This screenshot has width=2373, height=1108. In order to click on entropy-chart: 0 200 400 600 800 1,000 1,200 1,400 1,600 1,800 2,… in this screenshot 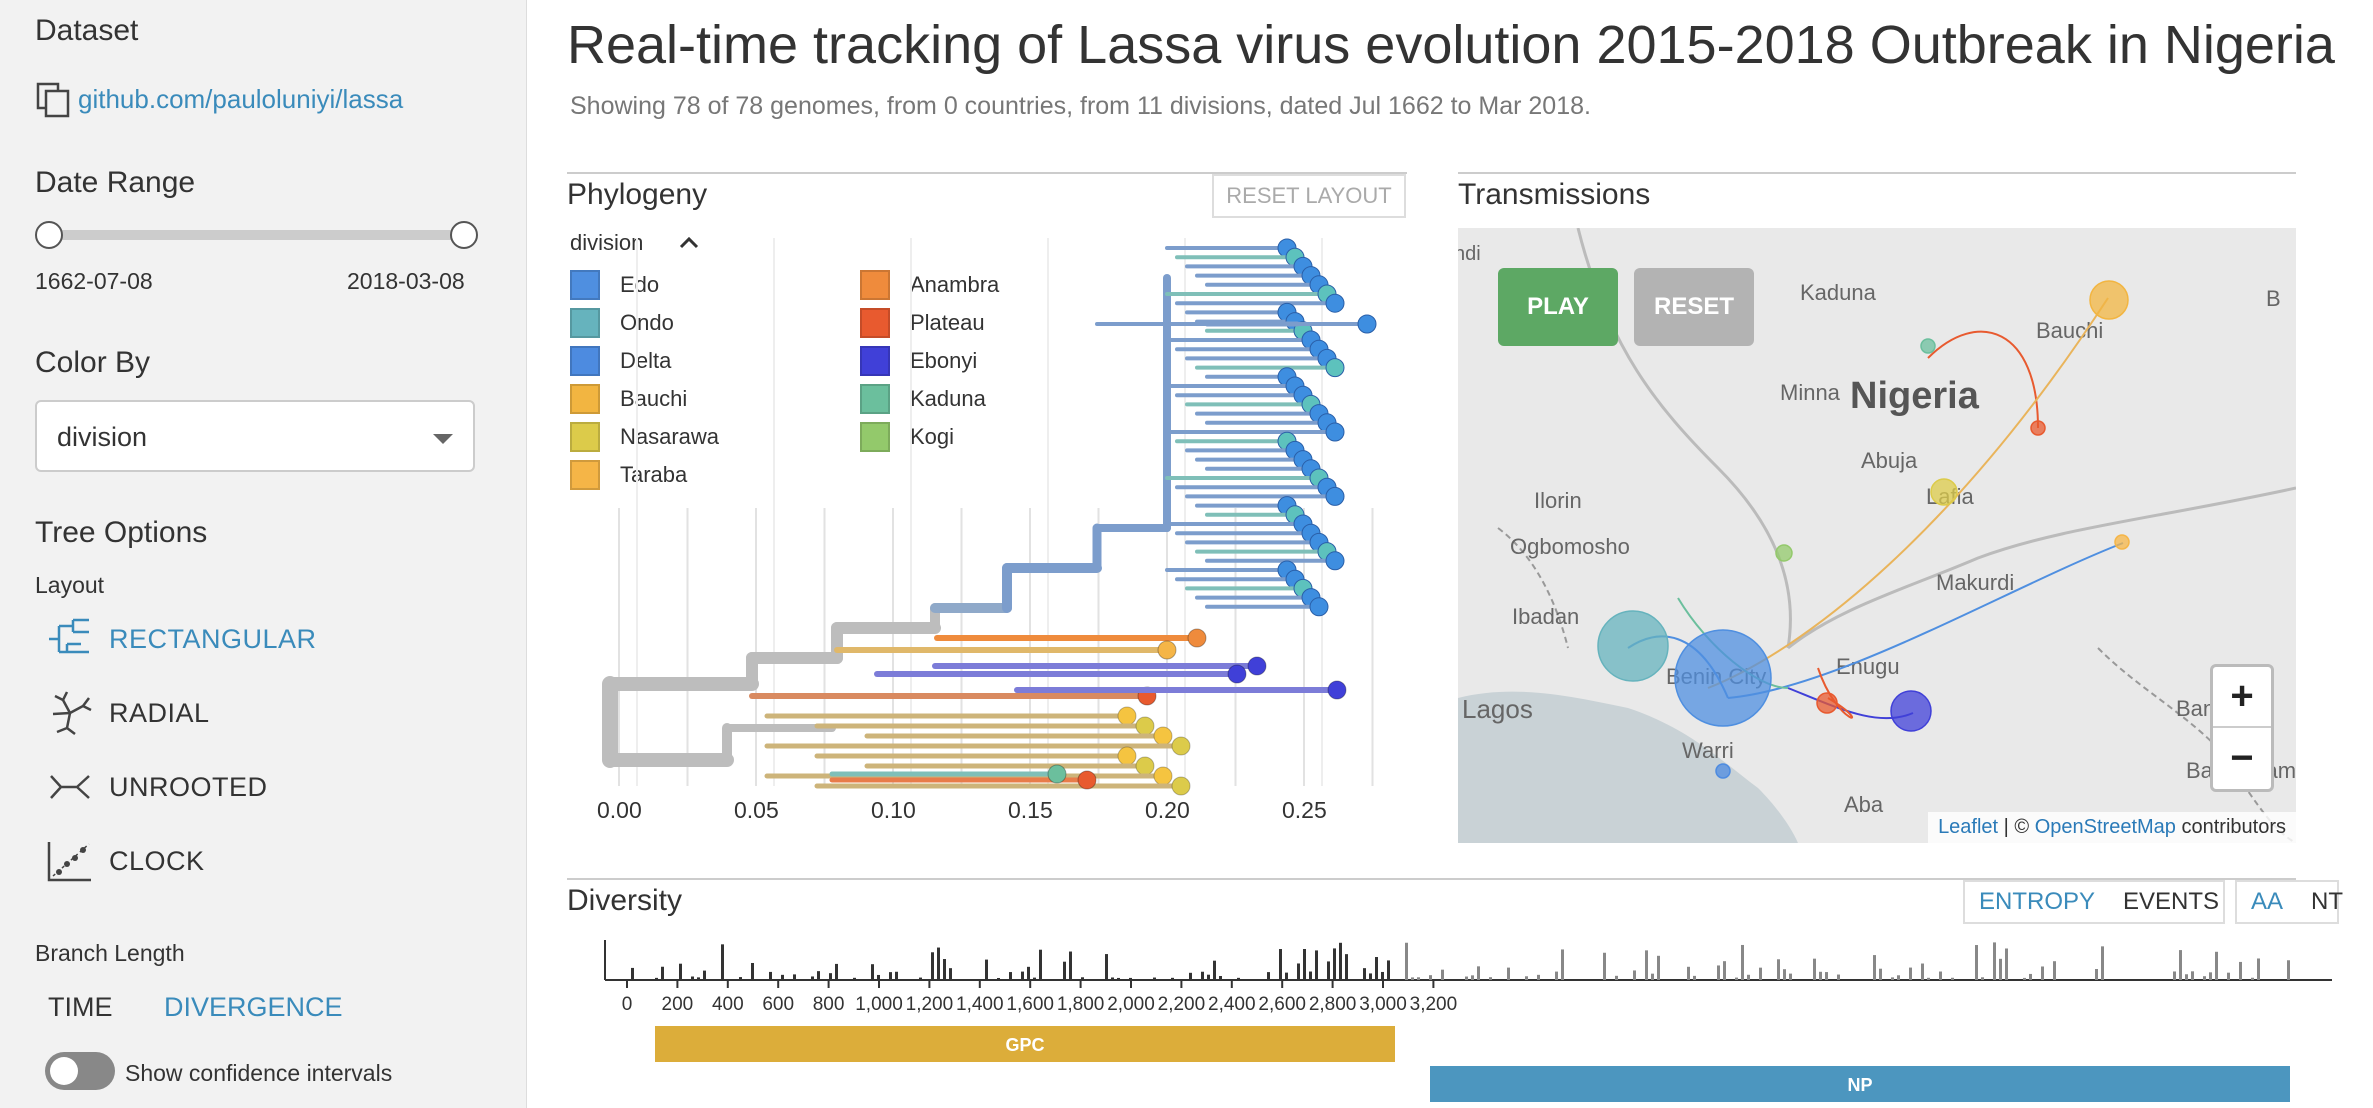, I will do `click(1457, 1018)`.